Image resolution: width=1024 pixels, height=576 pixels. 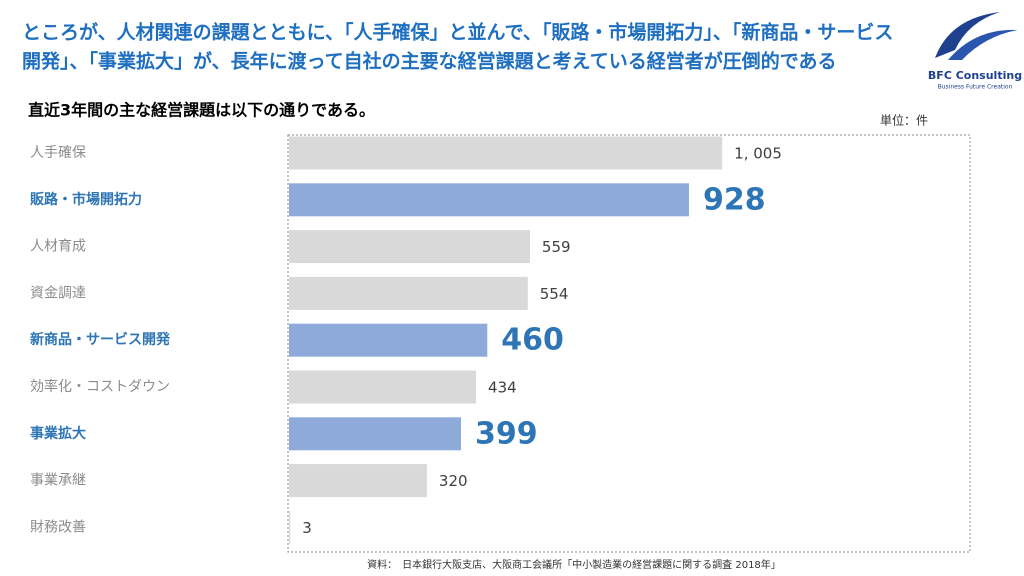 I want to click on value-label: 320, so click(x=453, y=481).